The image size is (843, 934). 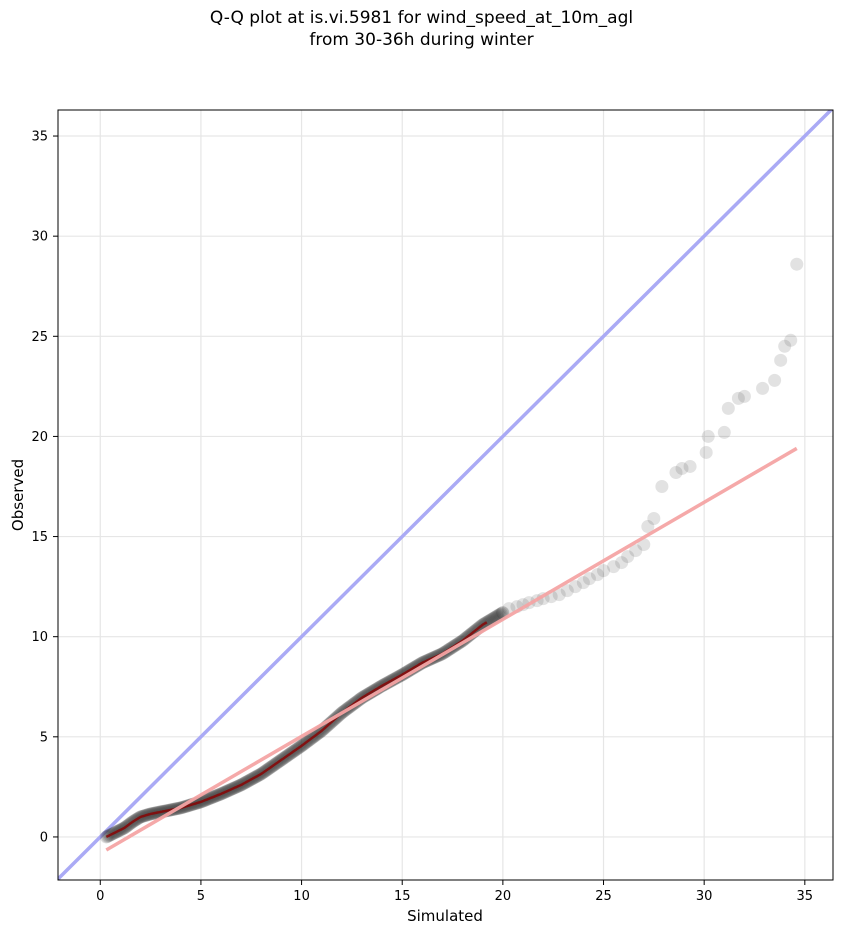 What do you see at coordinates (603, 896) in the screenshot?
I see `x-tick-label: 25` at bounding box center [603, 896].